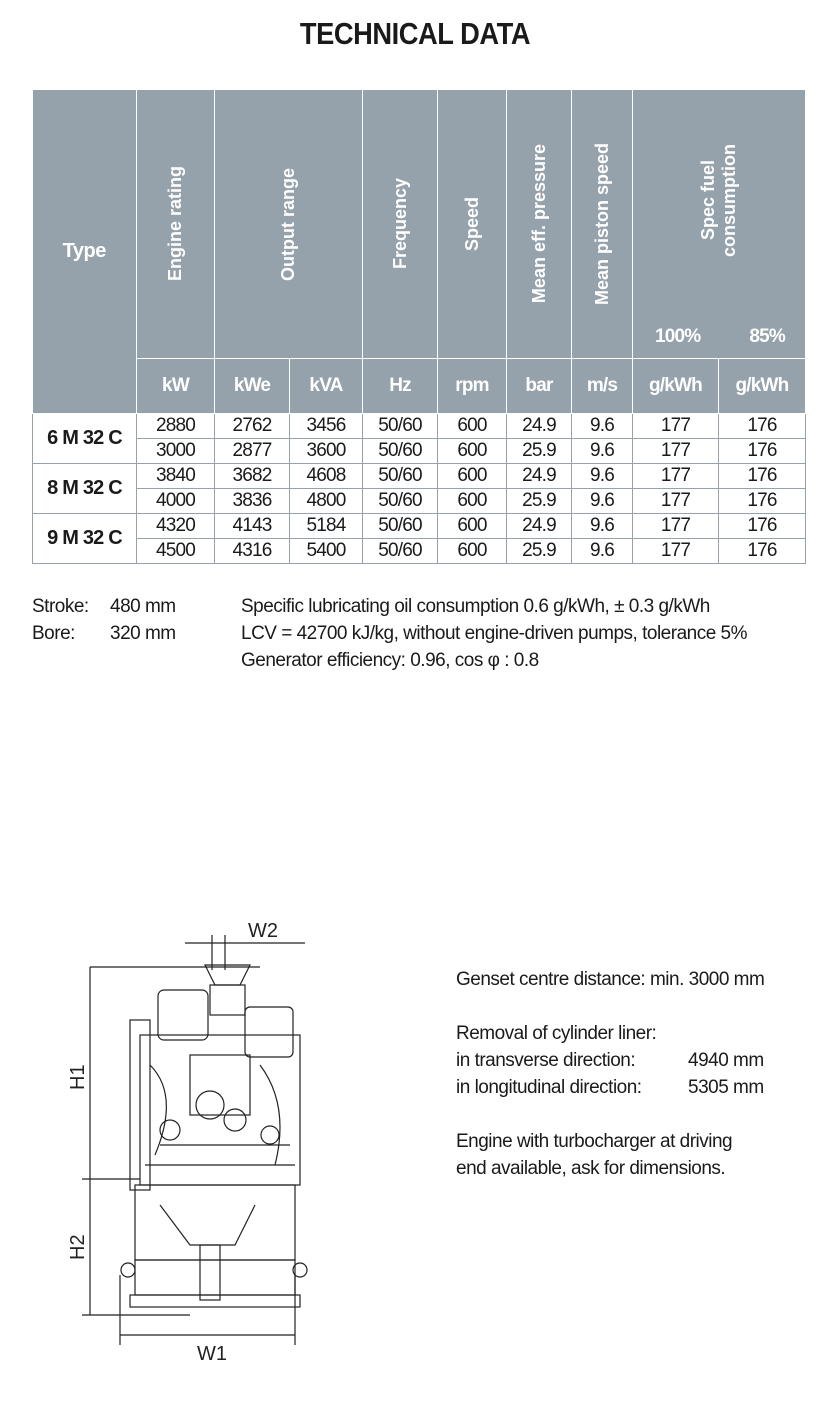 The height and width of the screenshot is (1401, 830). Describe the element at coordinates (678, 336) in the screenshot. I see `pct-100: 100%` at that location.